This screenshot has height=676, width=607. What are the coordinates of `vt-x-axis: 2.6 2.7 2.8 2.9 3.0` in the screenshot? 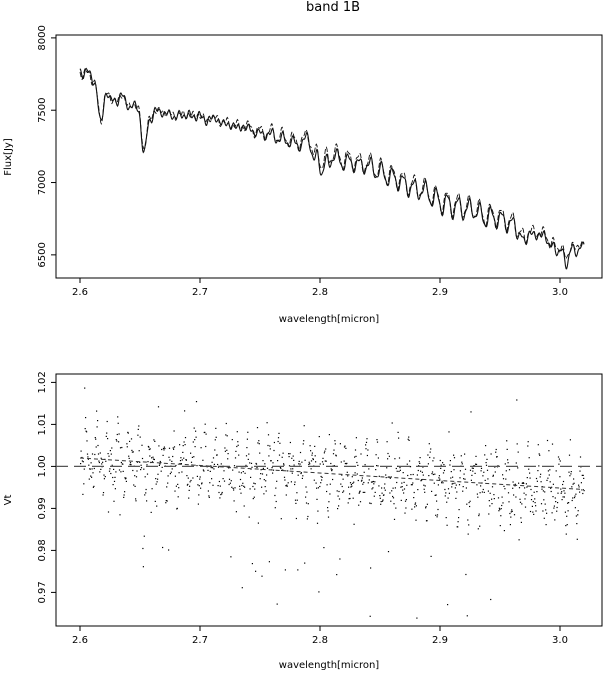 It's located at (320, 636).